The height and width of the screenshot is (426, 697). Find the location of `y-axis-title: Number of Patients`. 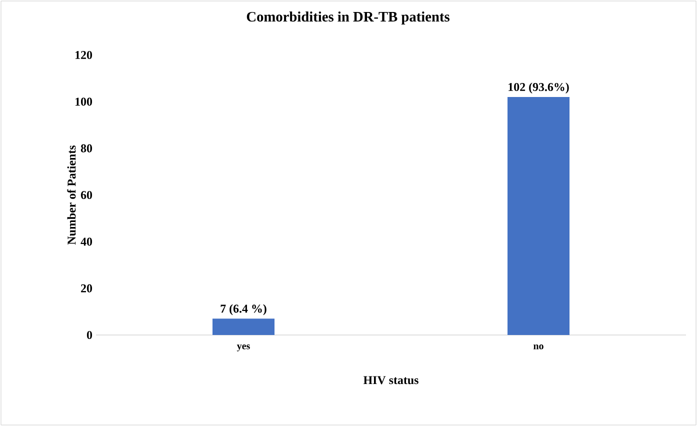

y-axis-title: Number of Patients is located at coordinates (71, 195).